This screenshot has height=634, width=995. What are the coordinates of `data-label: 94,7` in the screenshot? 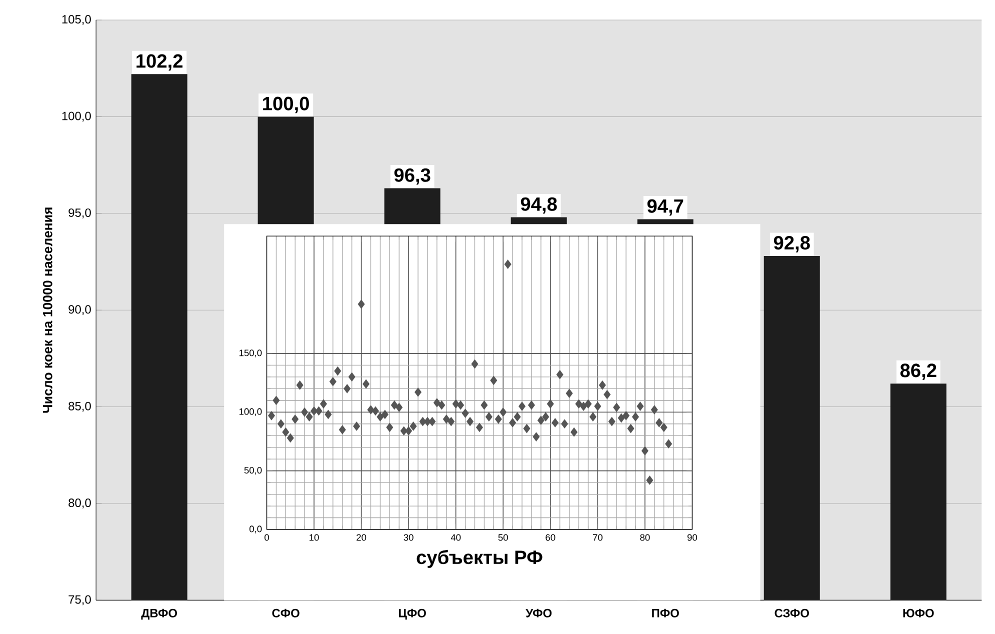 It's located at (665, 208).